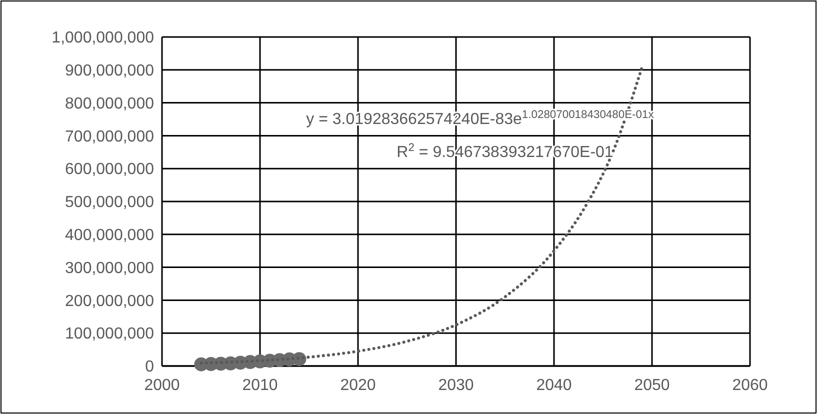  What do you see at coordinates (750, 385) in the screenshot?
I see `x-tick-label: 2060` at bounding box center [750, 385].